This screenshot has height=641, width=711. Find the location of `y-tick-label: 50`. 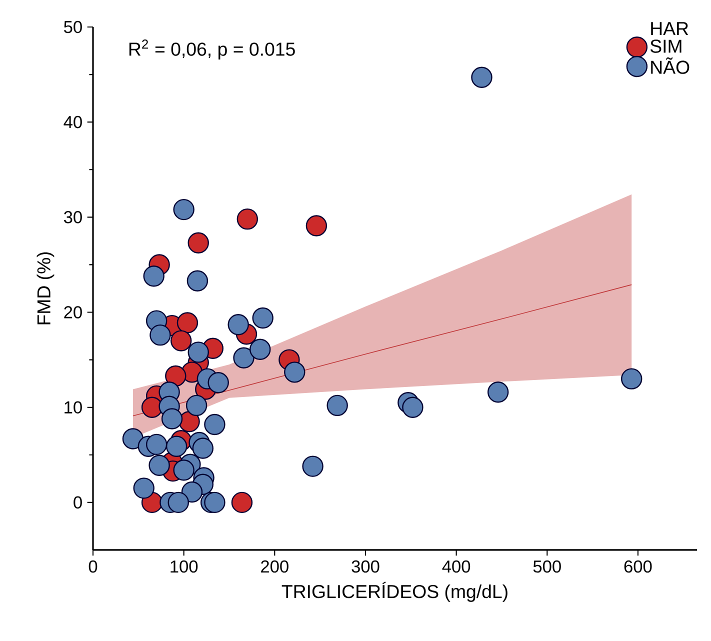

y-tick-label: 50 is located at coordinates (73, 27).